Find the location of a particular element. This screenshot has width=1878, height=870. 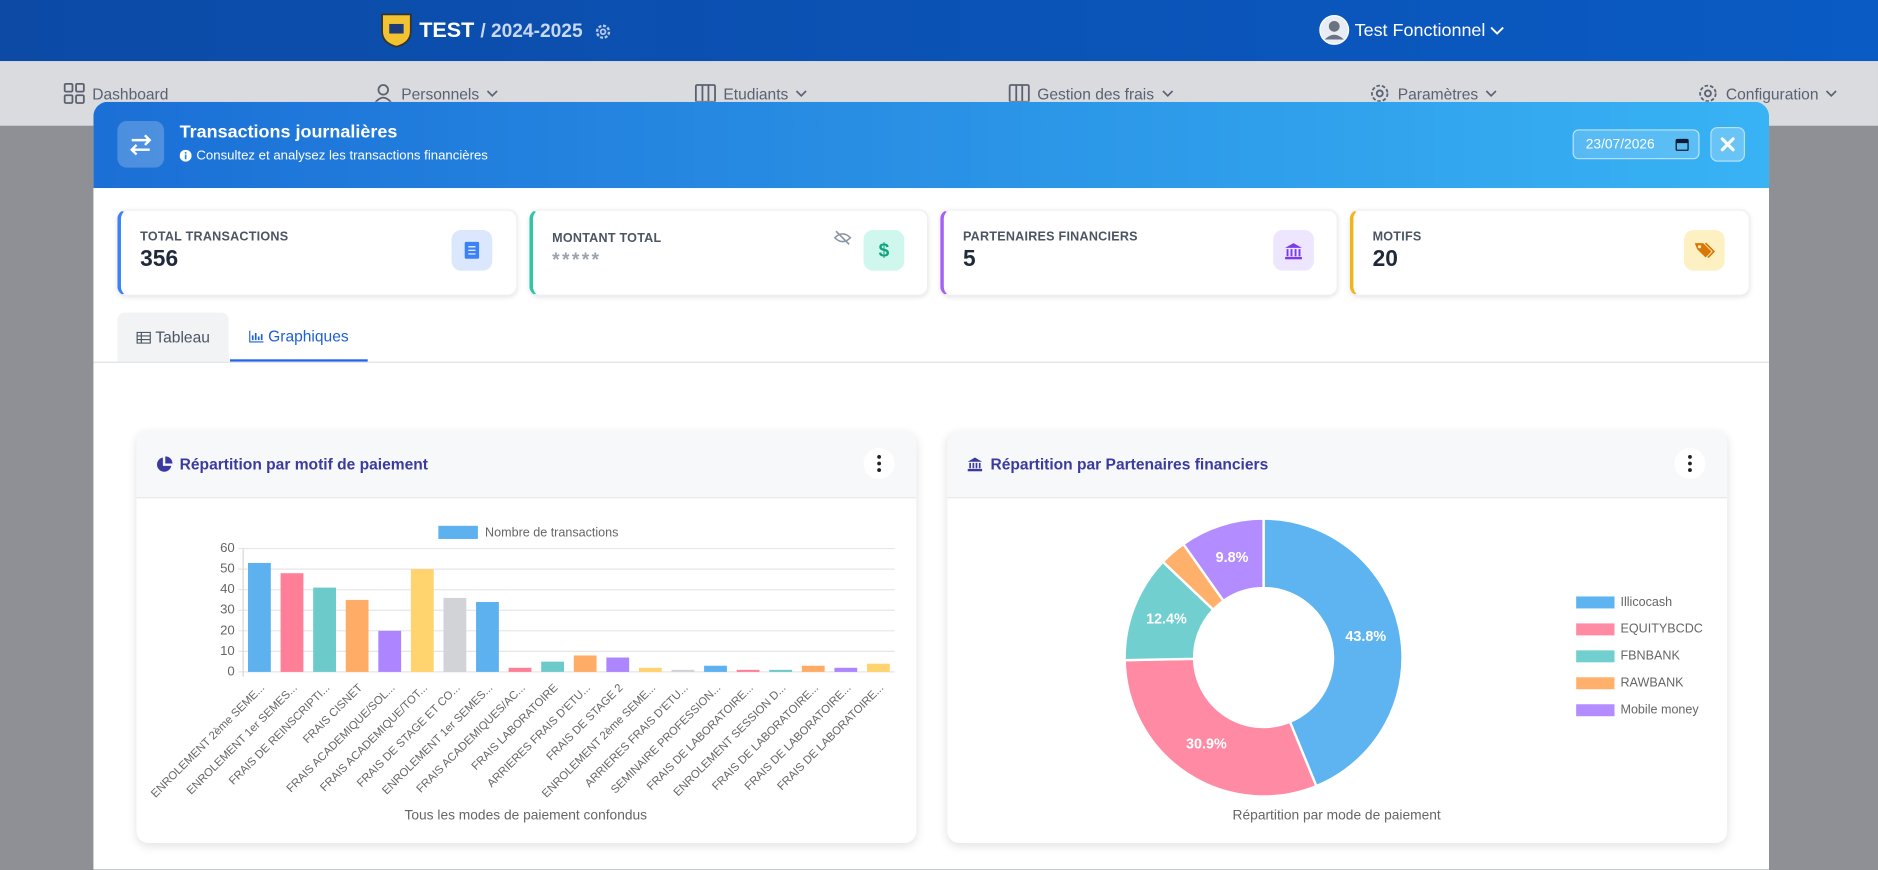

stat-value: 356 is located at coordinates (159, 259).